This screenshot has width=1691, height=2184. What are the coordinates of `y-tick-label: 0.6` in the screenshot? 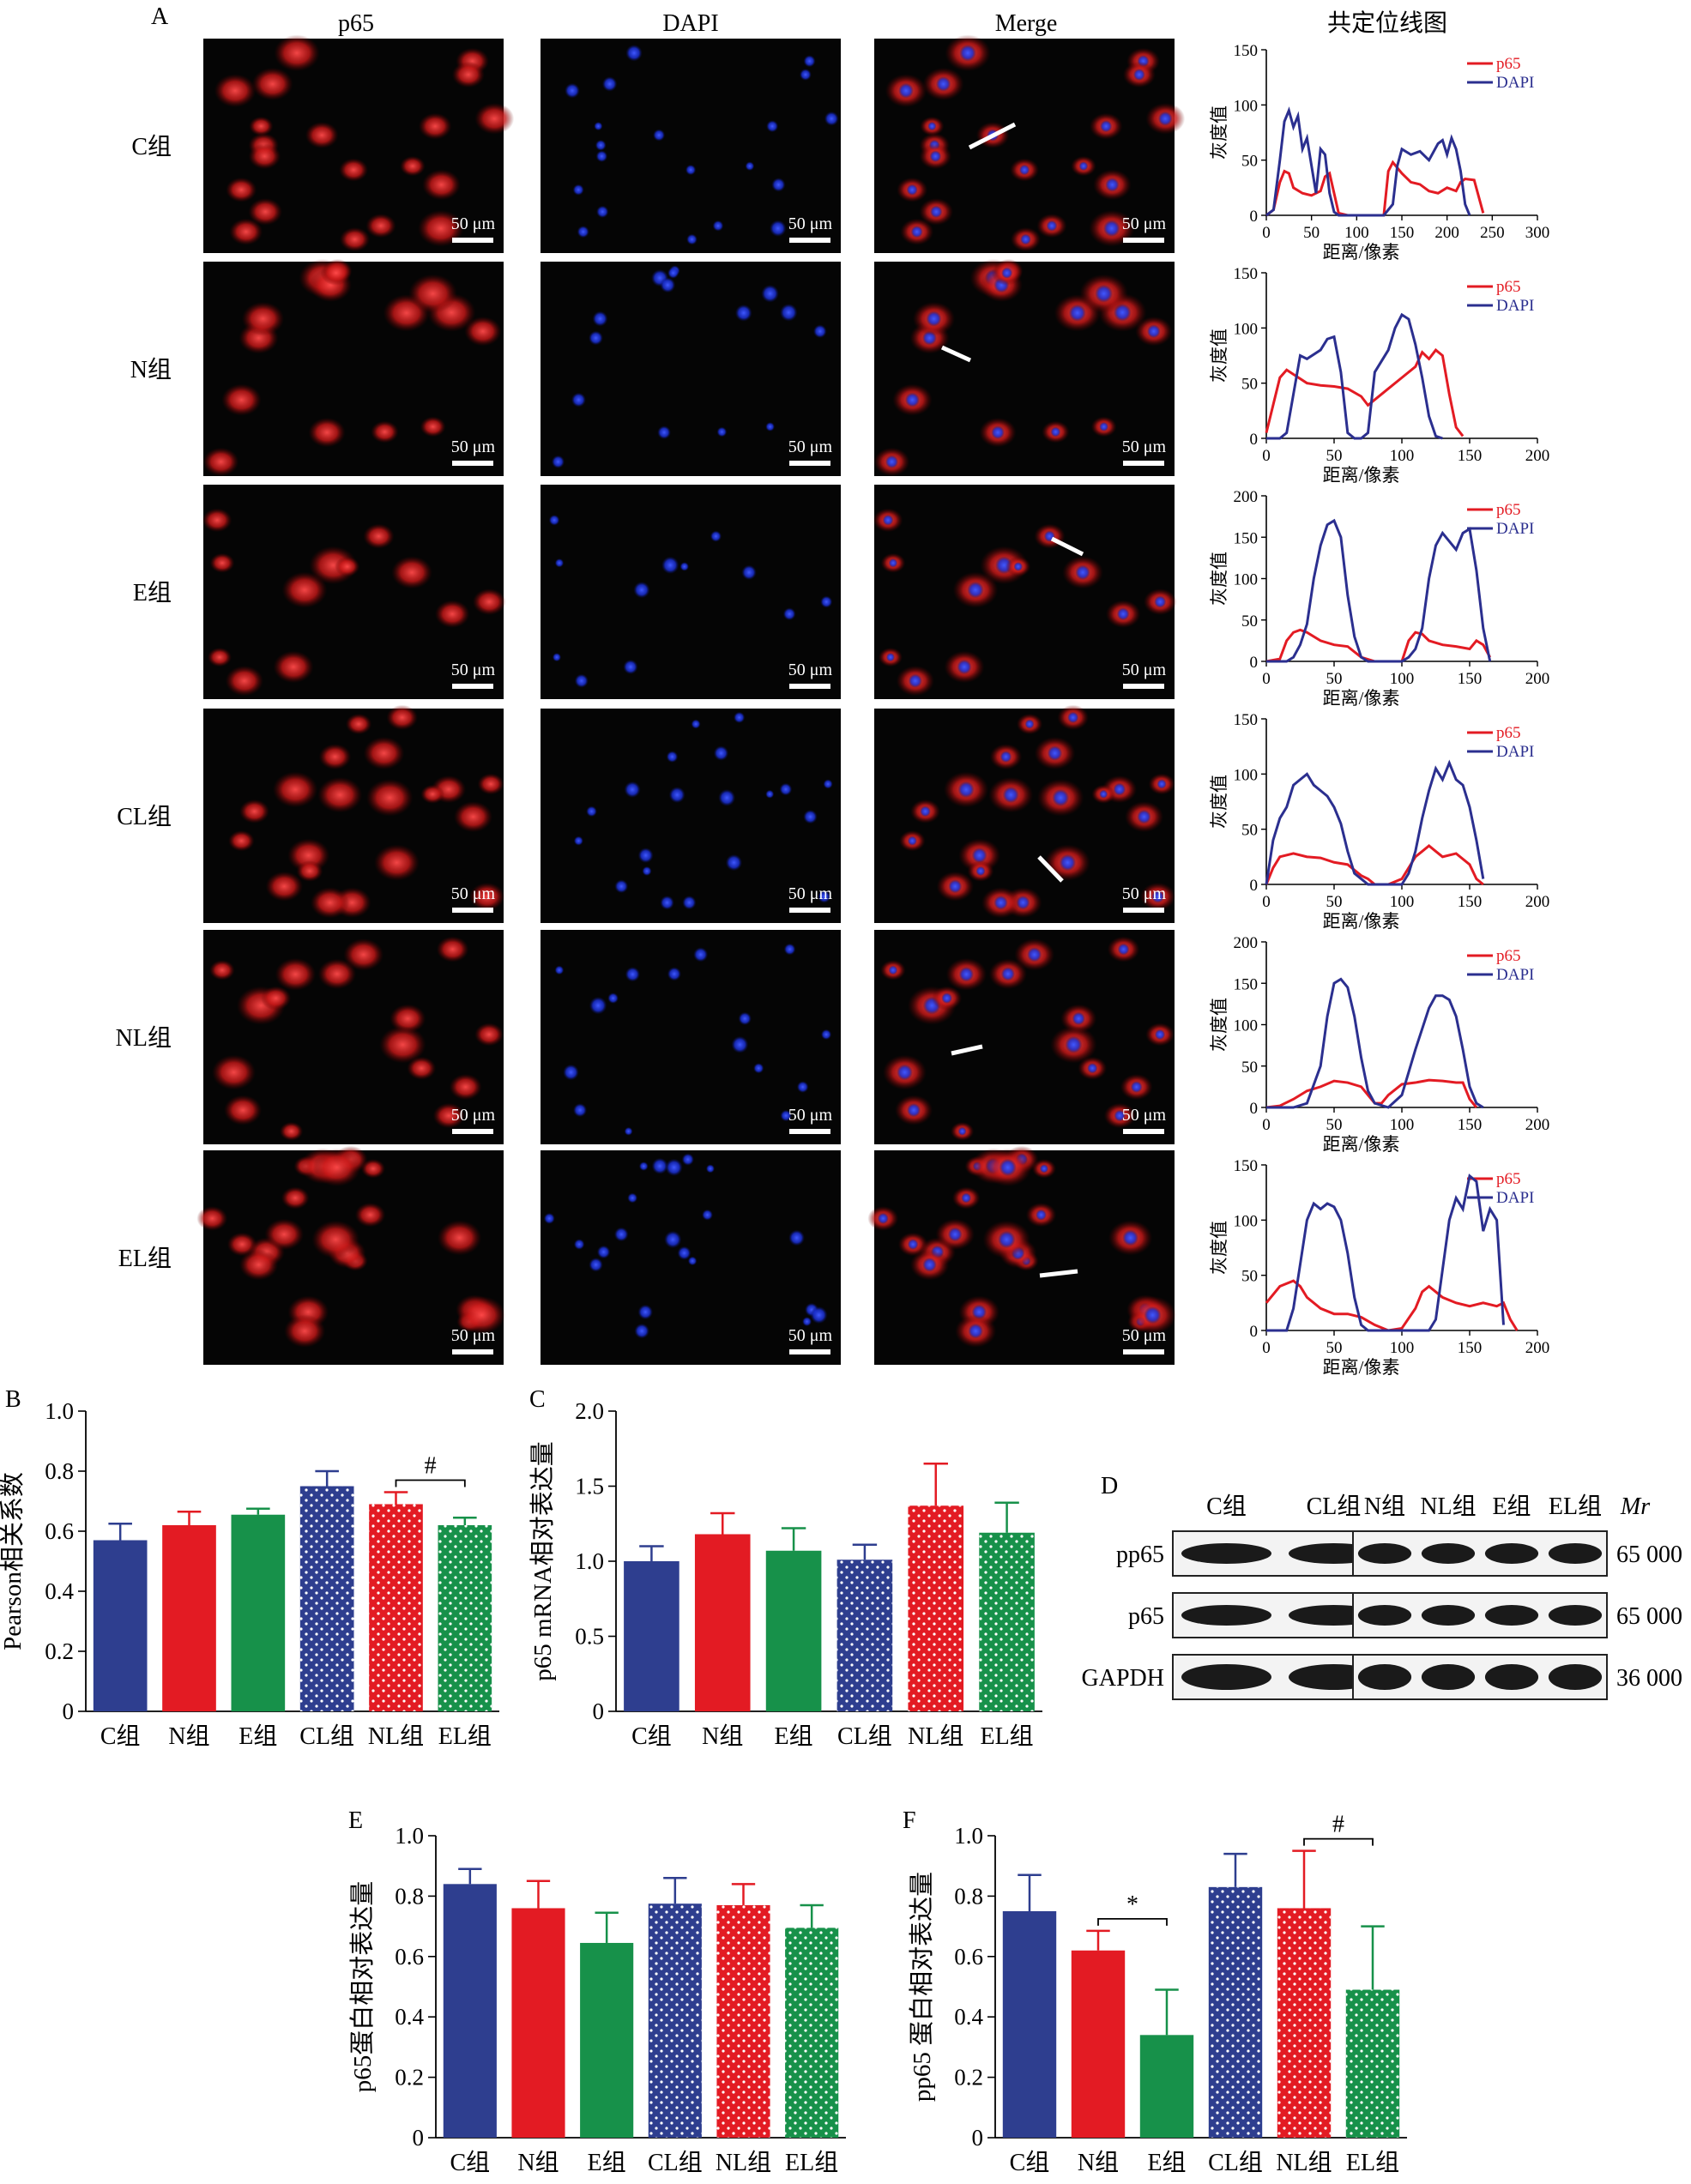 It's located at (410, 1957).